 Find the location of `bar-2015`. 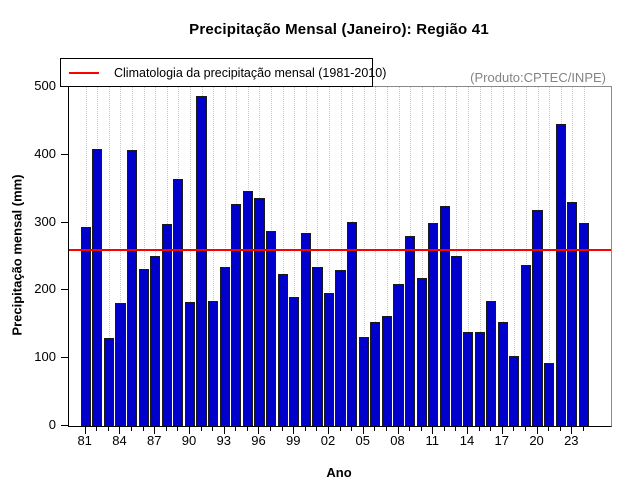

bar-2015 is located at coordinates (479, 378).